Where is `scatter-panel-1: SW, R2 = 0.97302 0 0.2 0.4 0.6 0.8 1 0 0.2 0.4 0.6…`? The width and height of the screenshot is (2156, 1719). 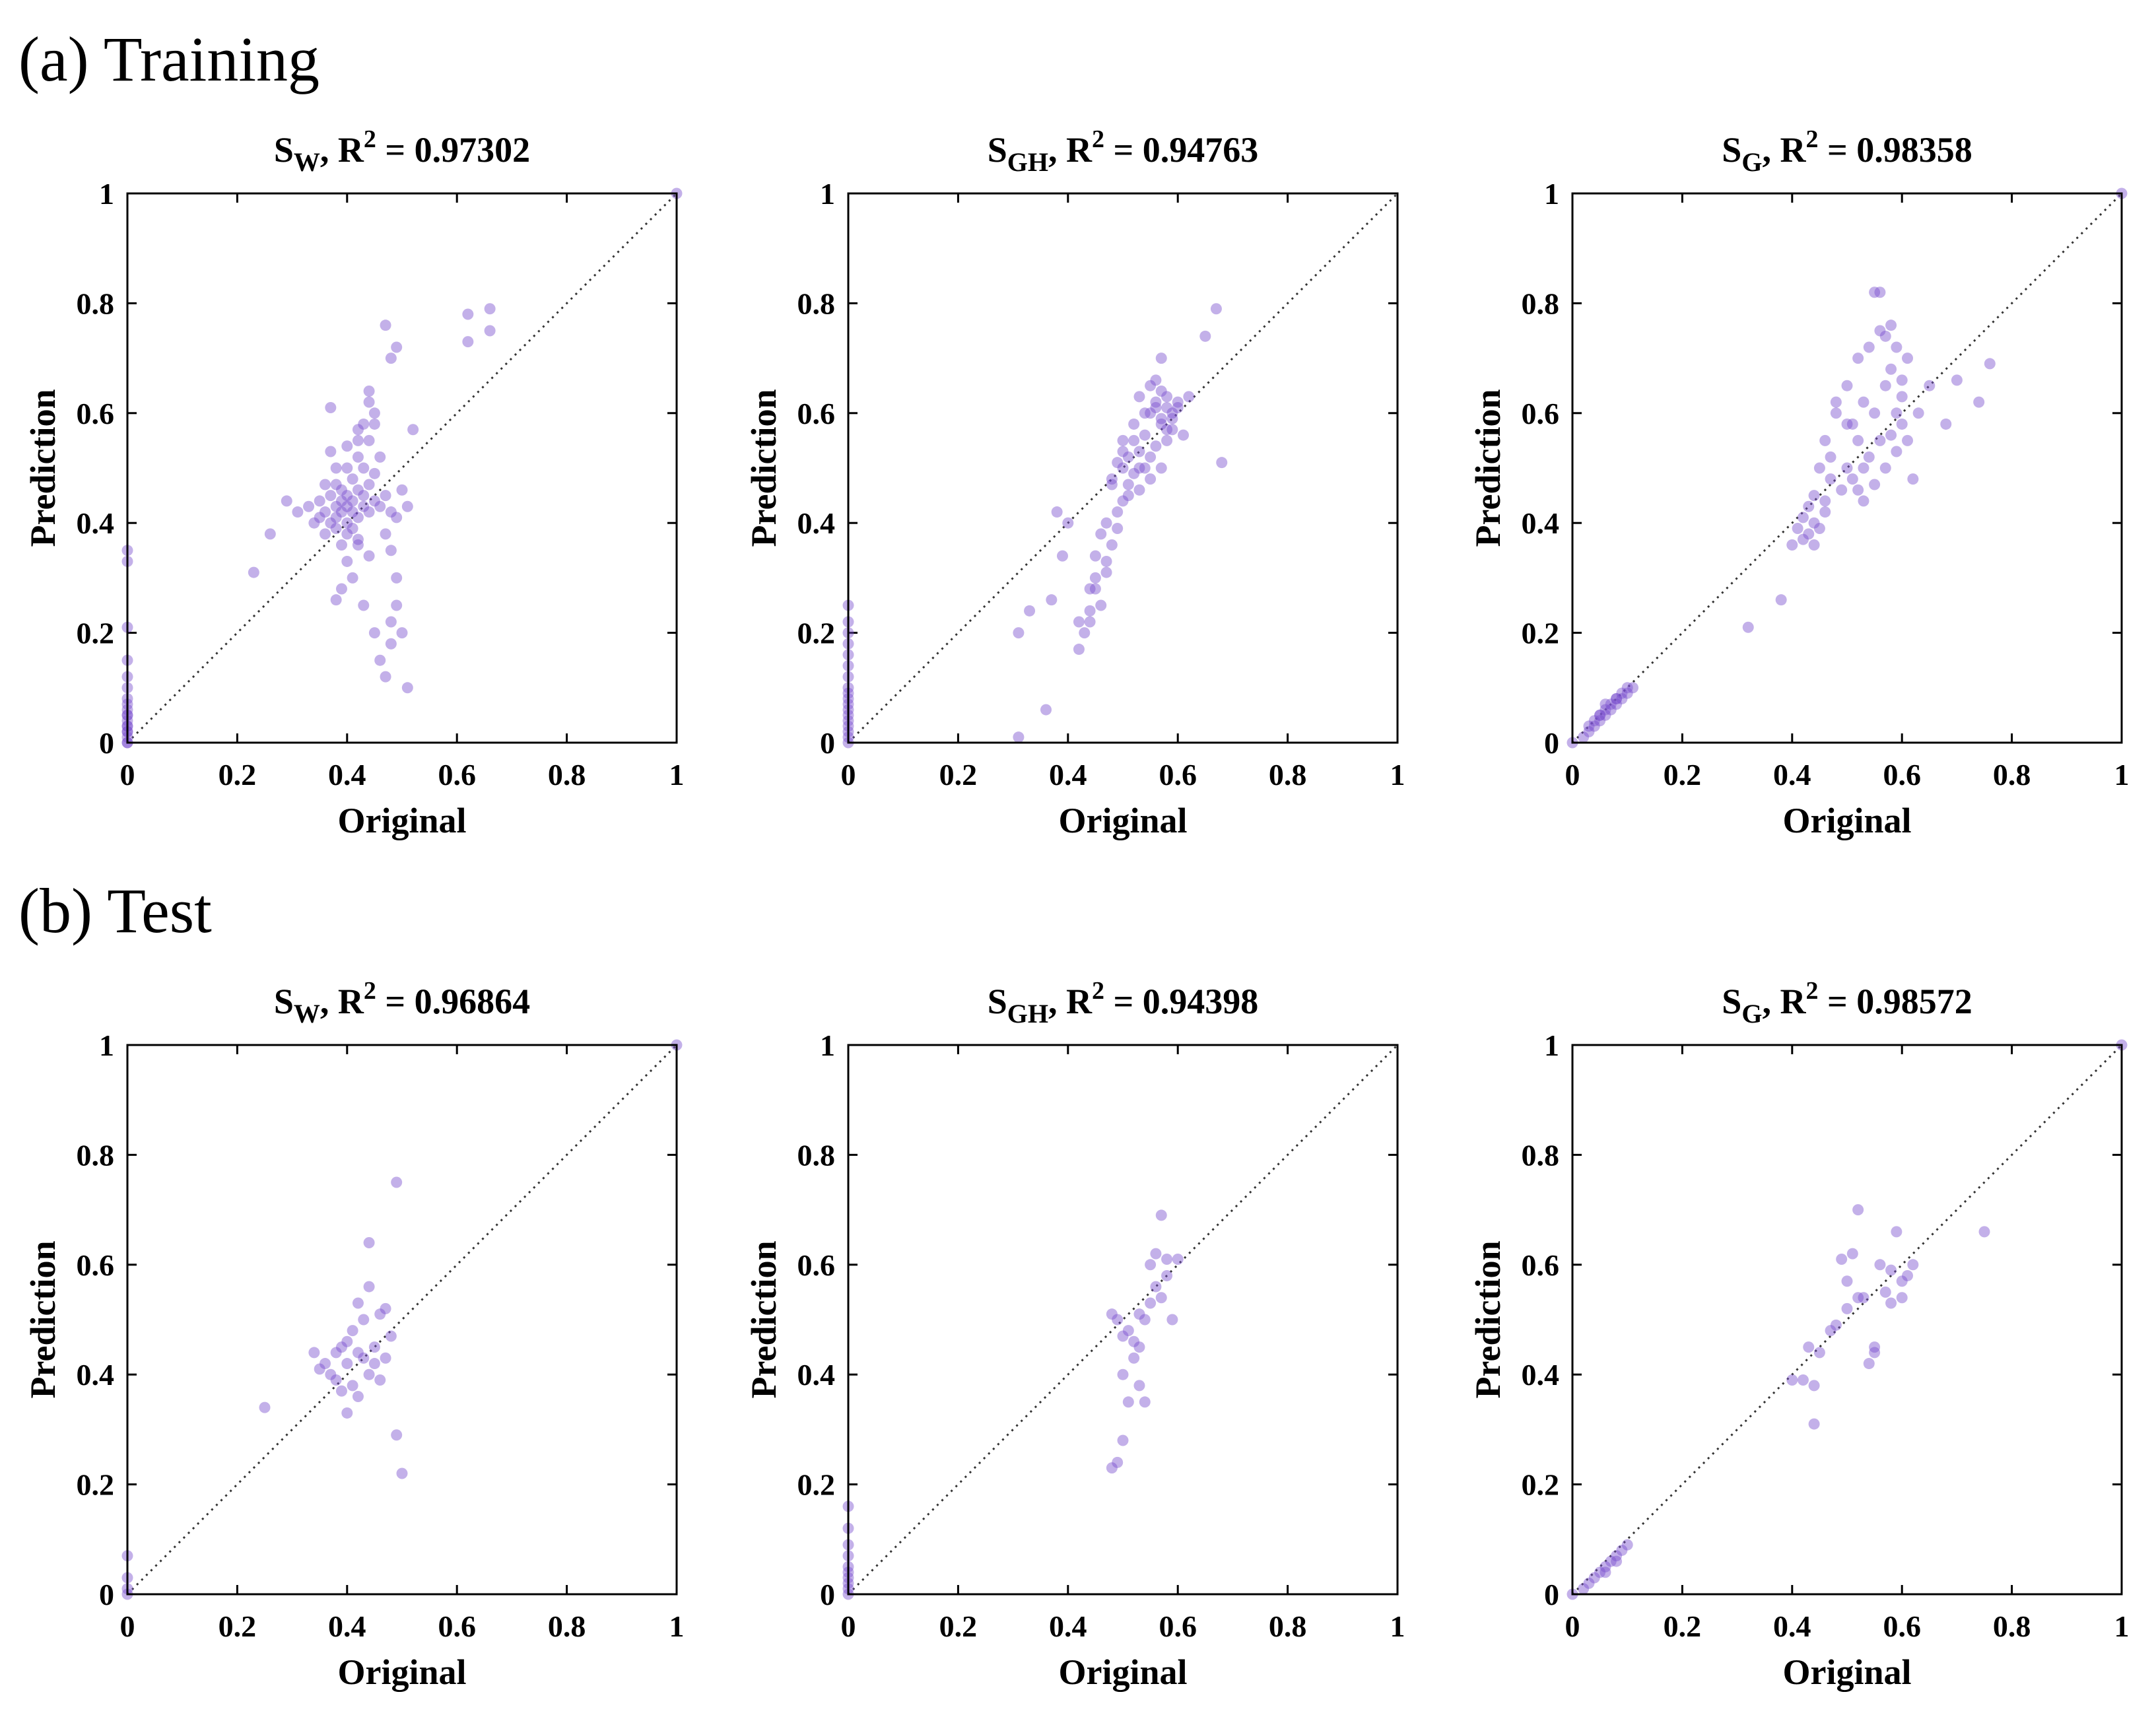 scatter-panel-1: SW, R2 = 0.97302 0 0.2 0.4 0.6 0.8 1 0 0.2 0.4 0.6… is located at coordinates (354, 482).